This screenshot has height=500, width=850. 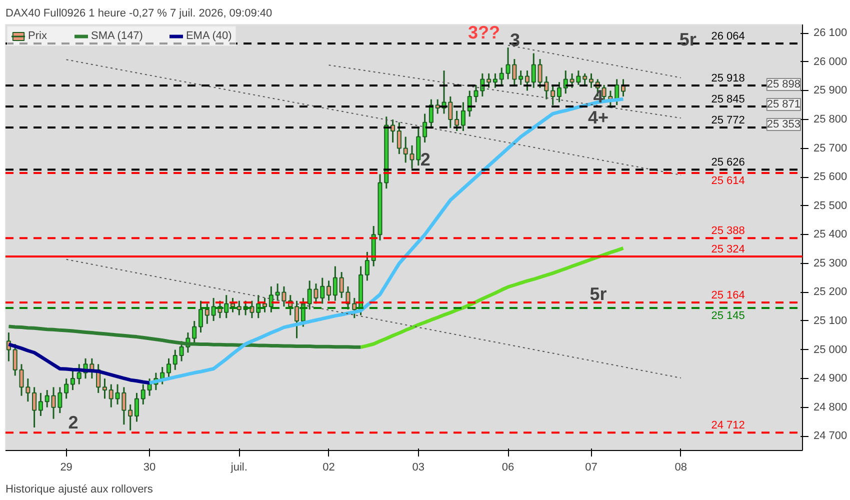 I want to click on y-tick-label: 24 900, so click(x=831, y=378).